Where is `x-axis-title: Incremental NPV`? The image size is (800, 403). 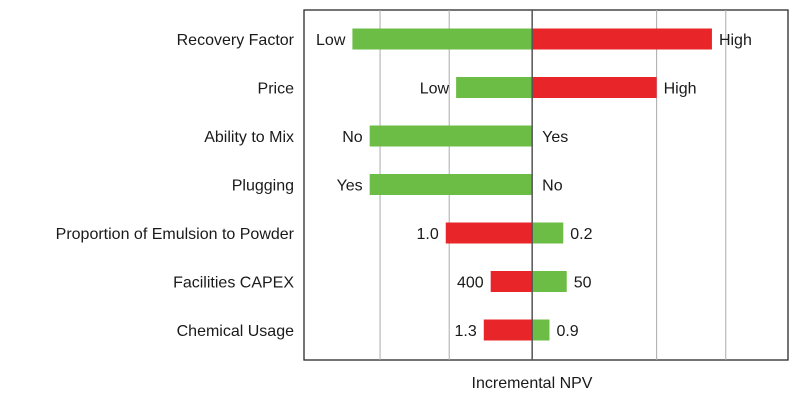 x-axis-title: Incremental NPV is located at coordinates (532, 383).